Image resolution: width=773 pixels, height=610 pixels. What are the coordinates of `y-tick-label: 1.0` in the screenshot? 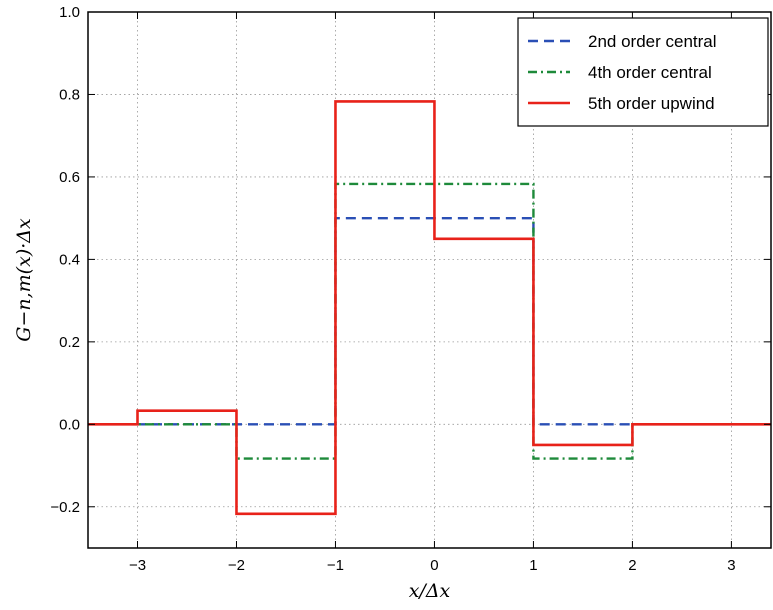 It's located at (69, 12).